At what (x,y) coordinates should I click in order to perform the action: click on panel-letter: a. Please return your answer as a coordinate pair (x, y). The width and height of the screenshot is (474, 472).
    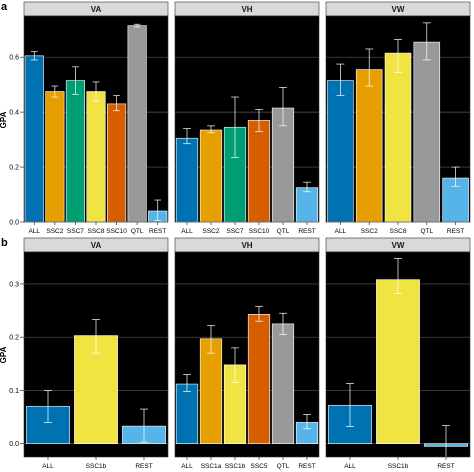
    Looking at the image, I should click on (4, 7).